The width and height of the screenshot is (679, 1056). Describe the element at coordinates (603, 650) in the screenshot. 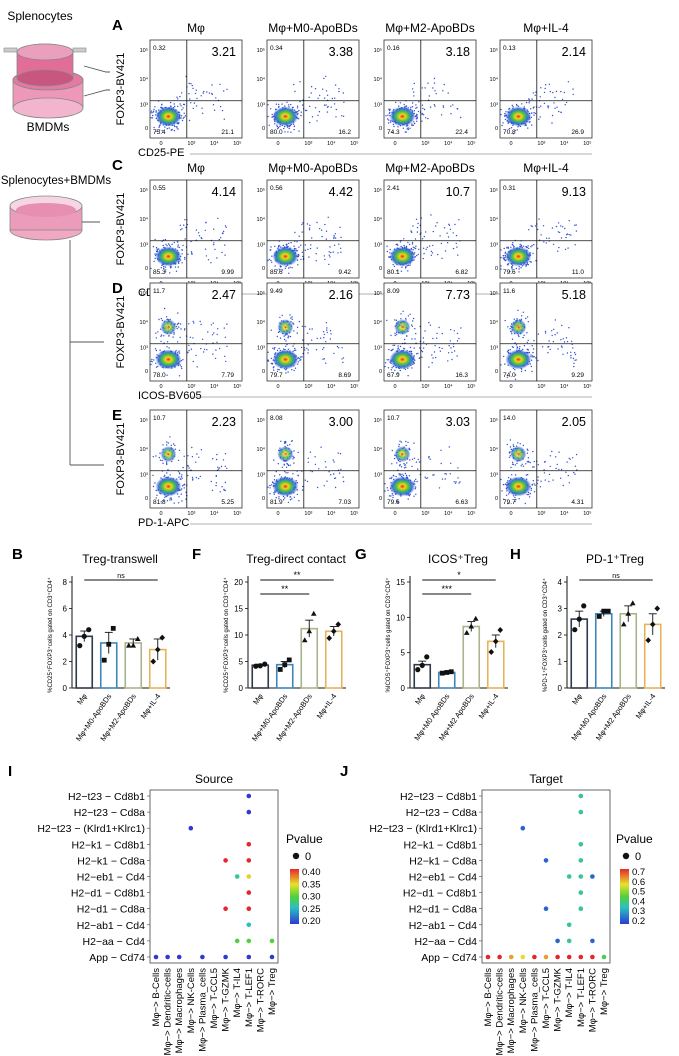

I see `bar` at that location.